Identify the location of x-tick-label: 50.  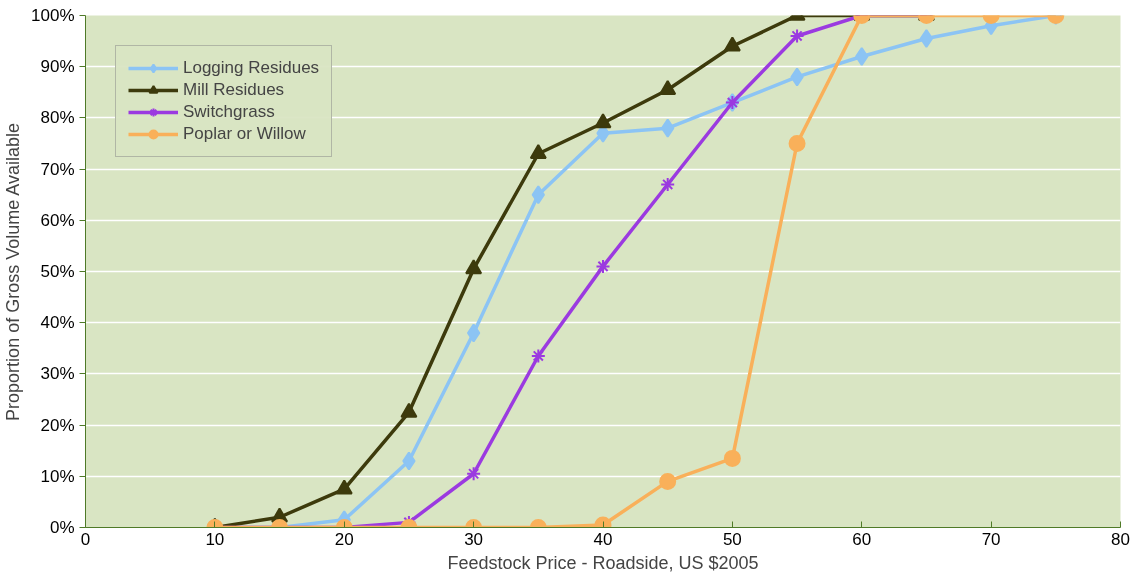
(732, 539).